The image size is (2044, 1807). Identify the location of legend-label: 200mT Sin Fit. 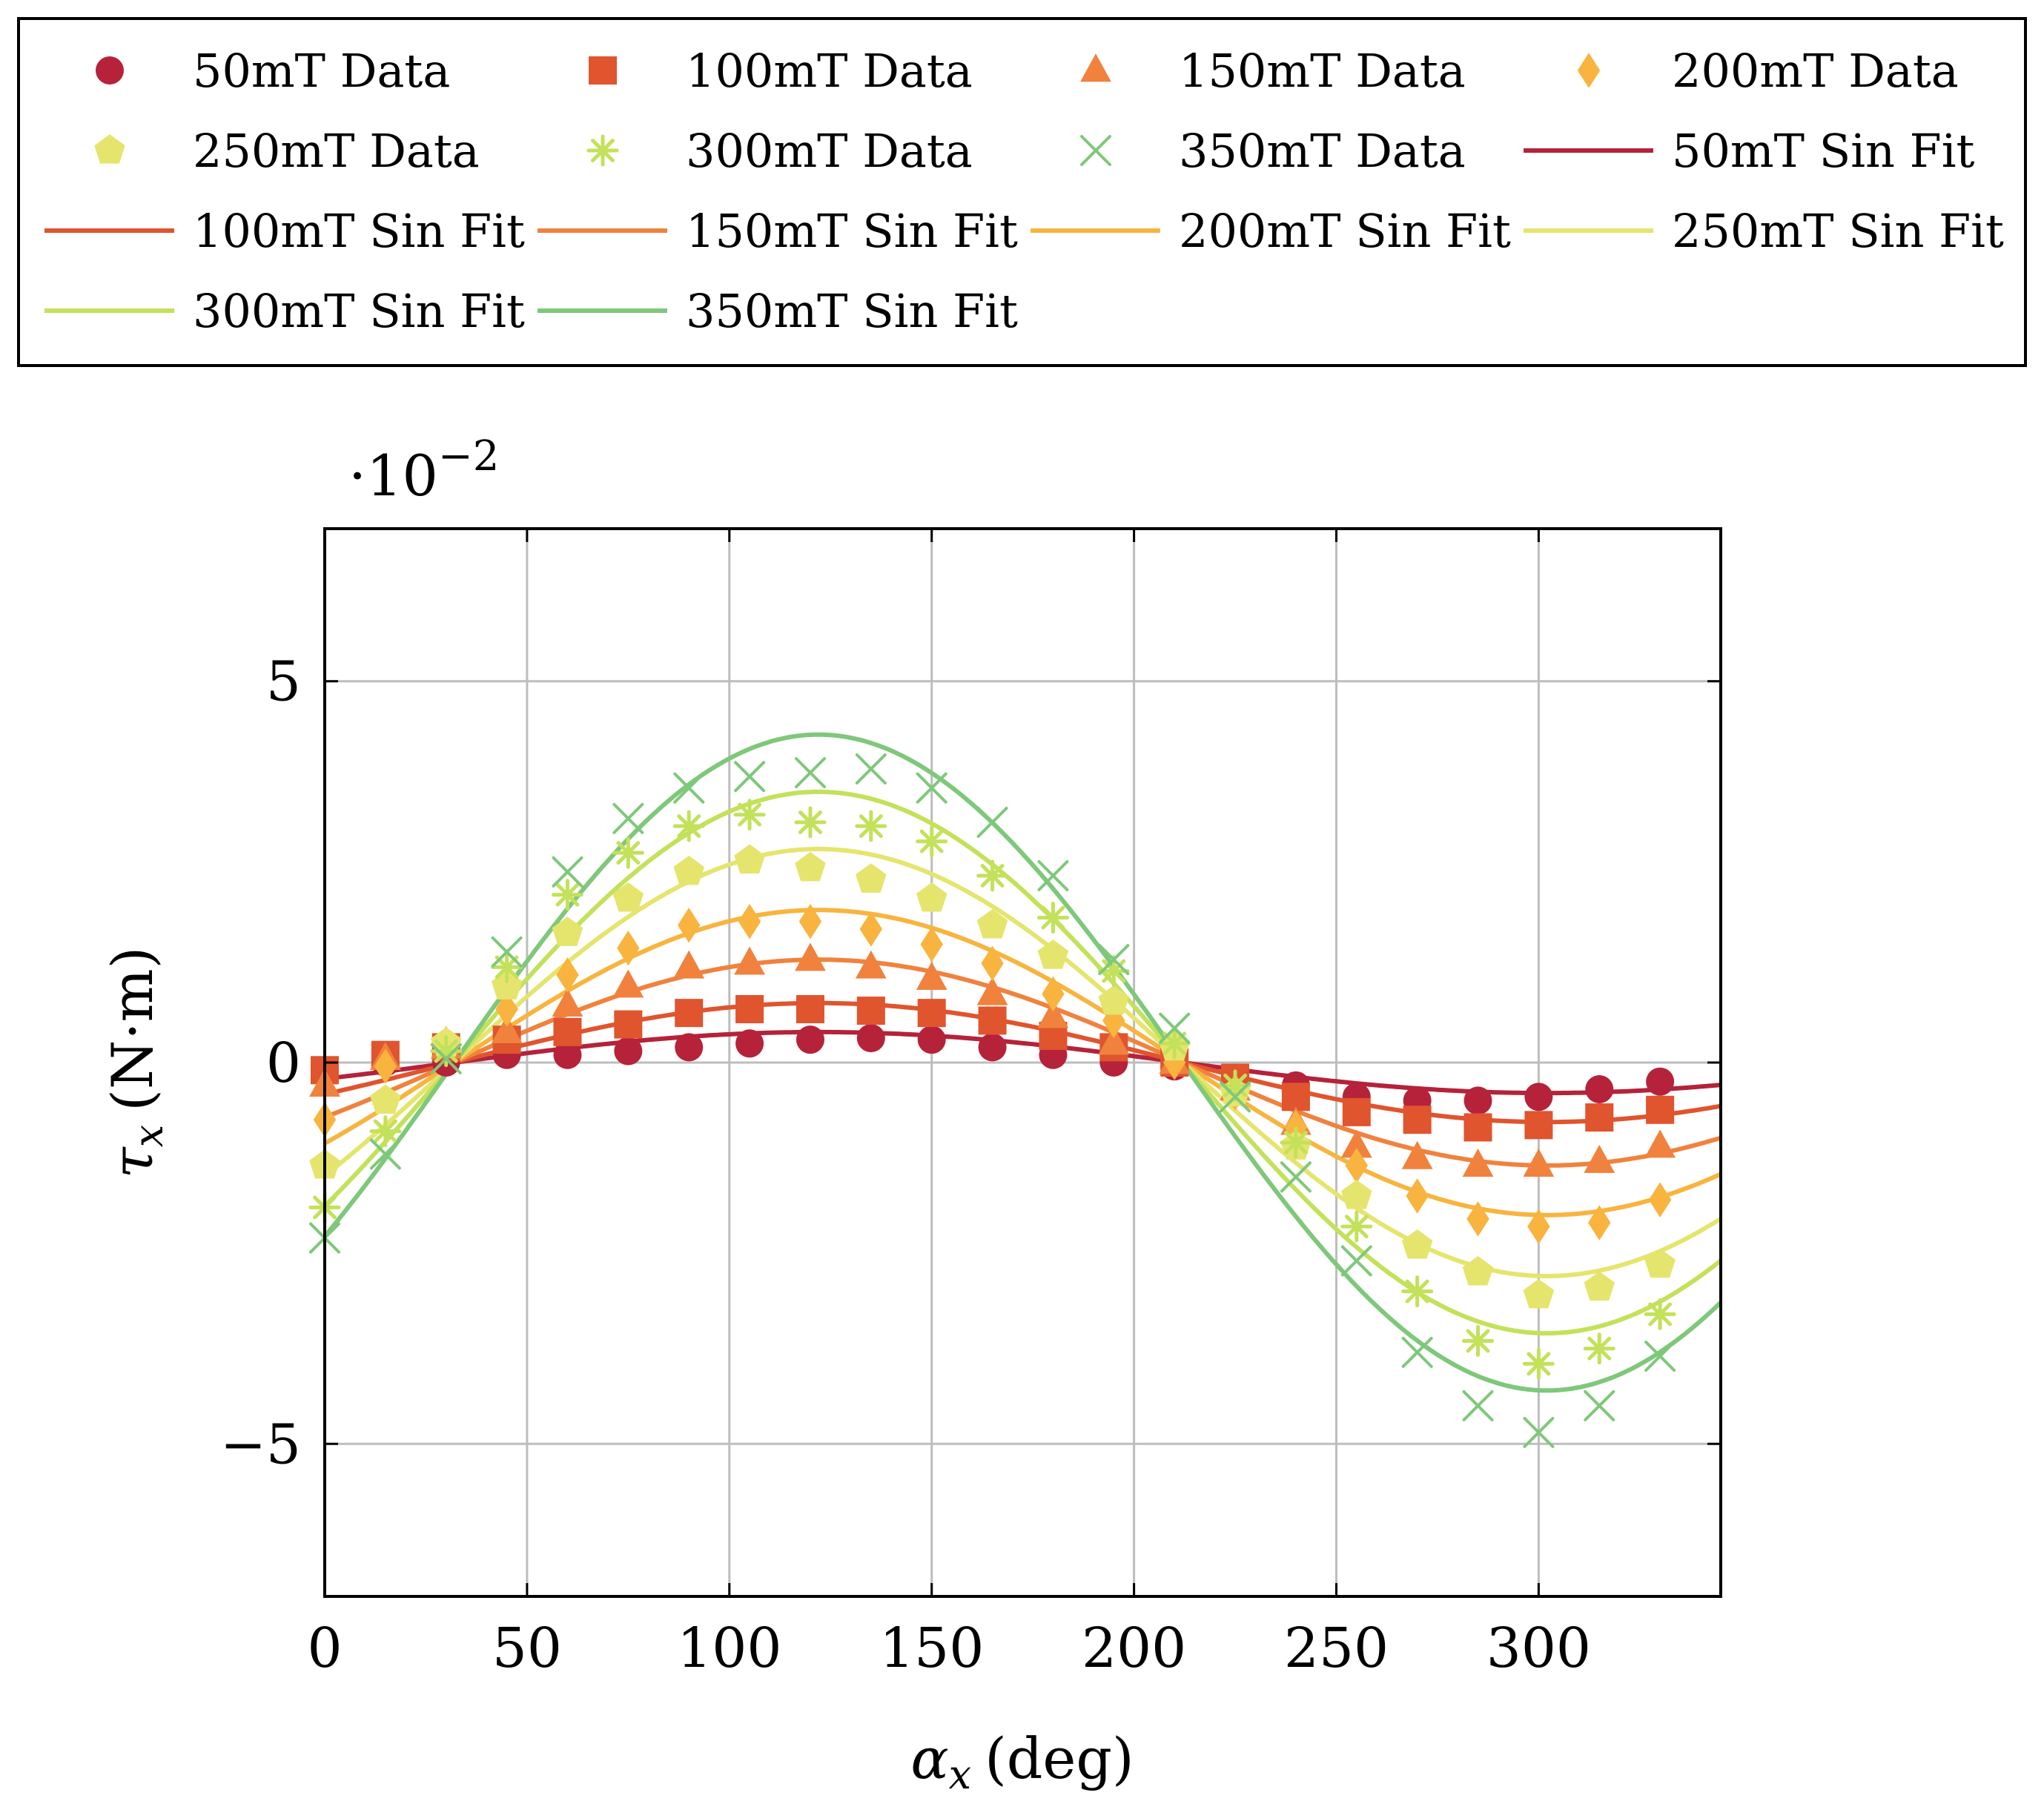
(1345, 231).